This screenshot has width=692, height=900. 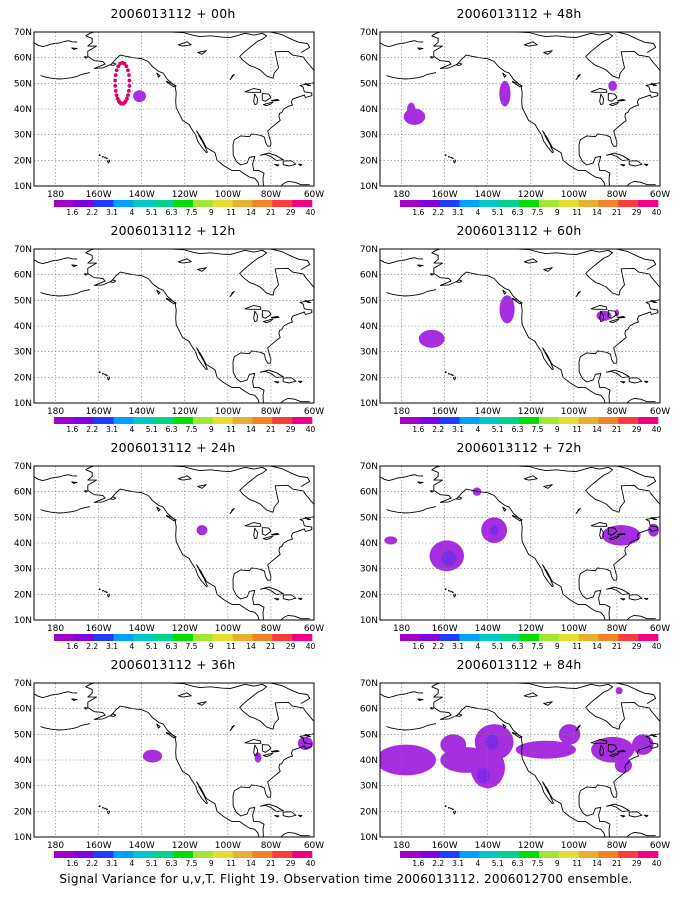 I want to click on colorbar-label: 5.1, so click(x=152, y=646).